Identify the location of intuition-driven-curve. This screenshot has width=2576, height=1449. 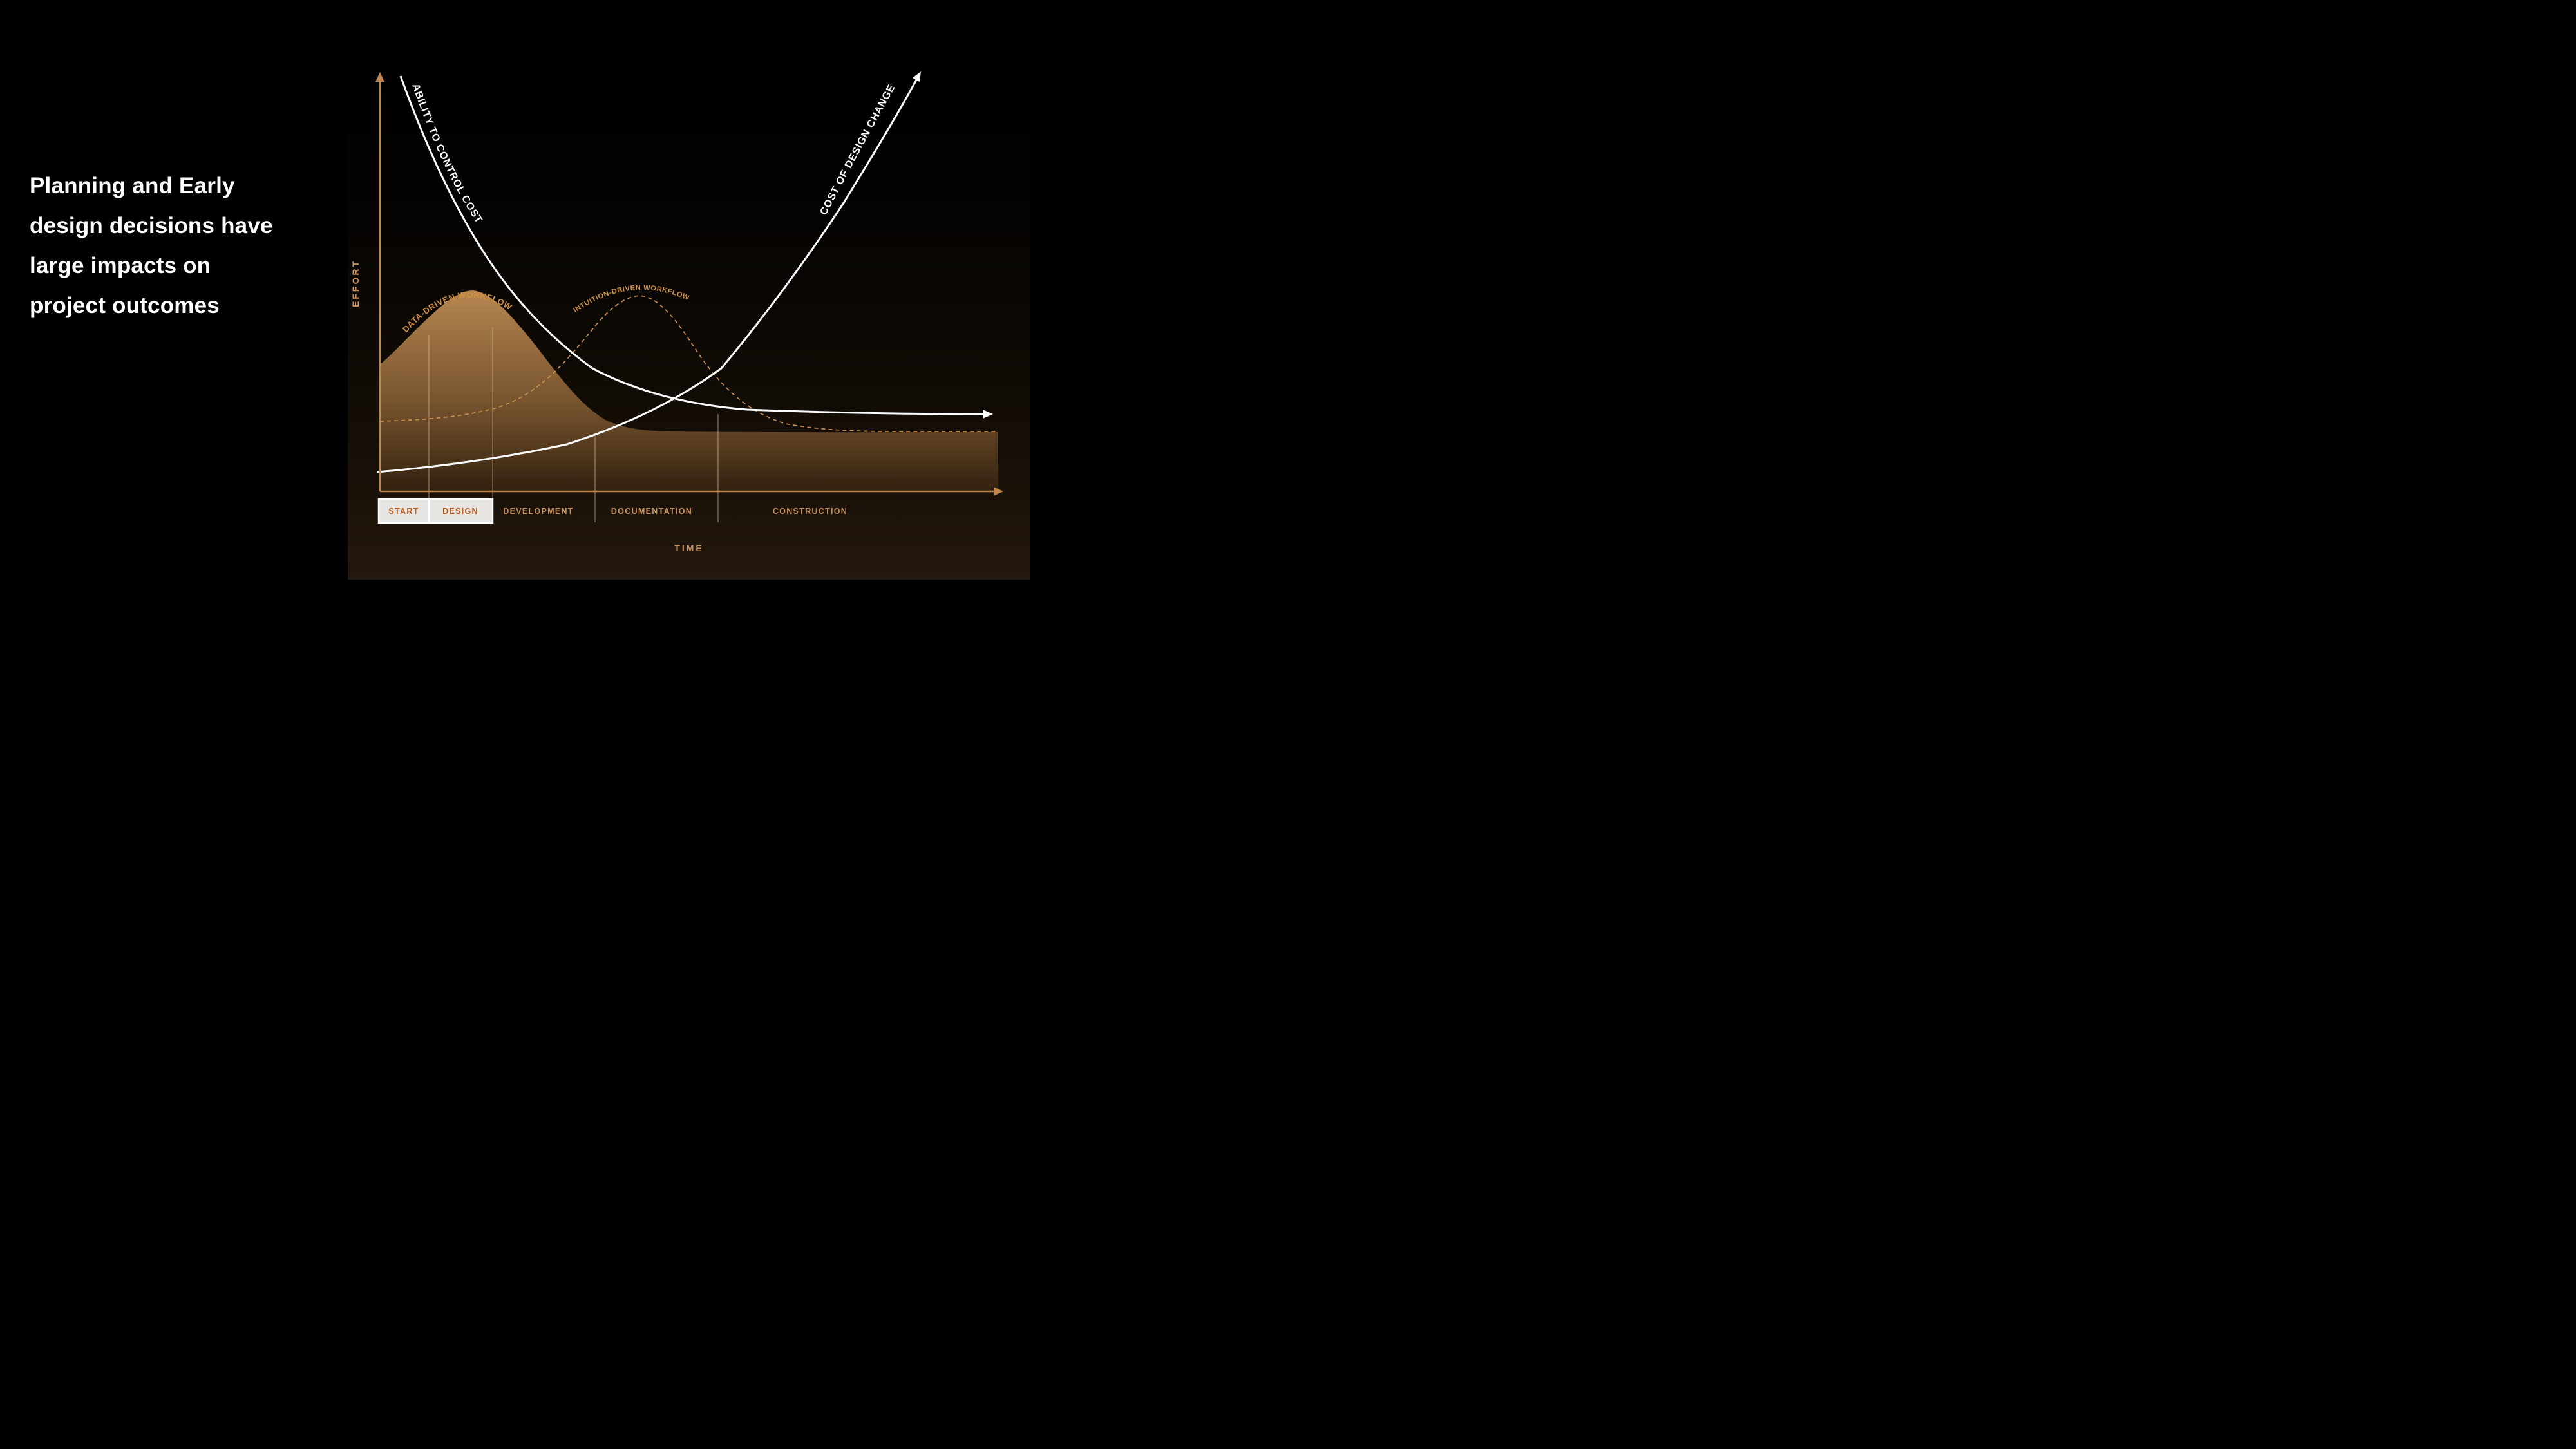
(688, 364).